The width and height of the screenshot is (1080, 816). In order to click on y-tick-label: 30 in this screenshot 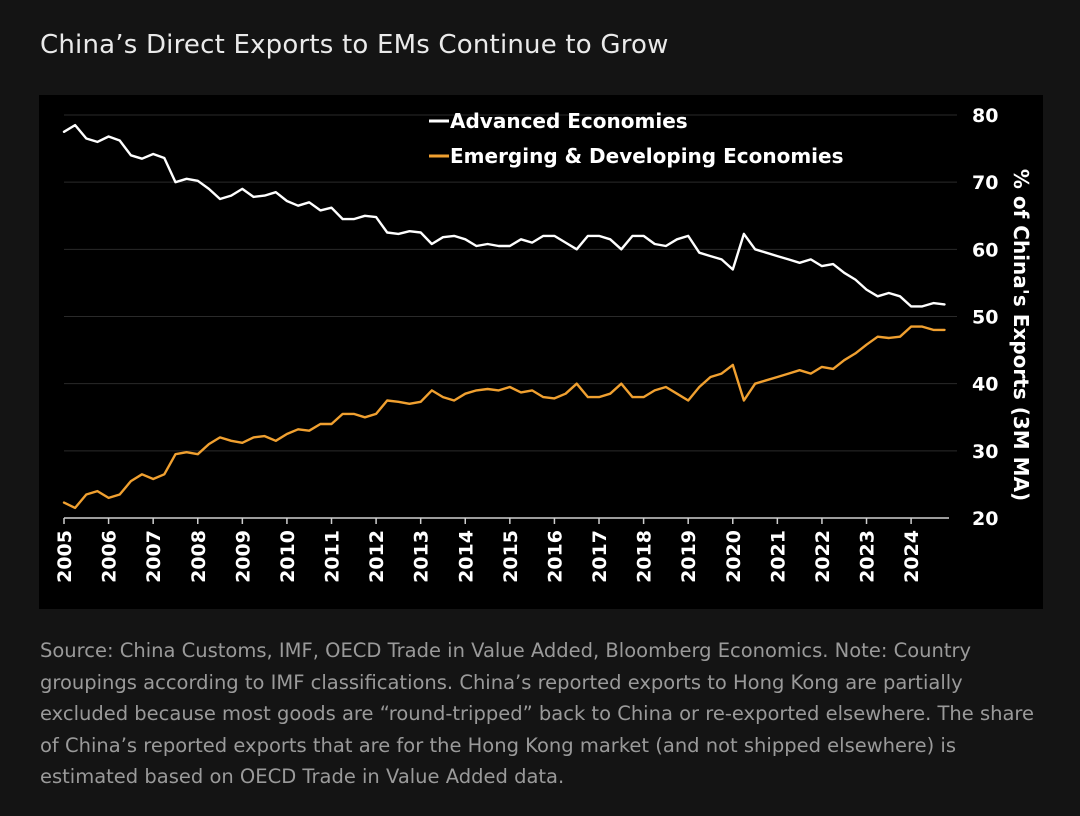, I will do `click(985, 452)`.